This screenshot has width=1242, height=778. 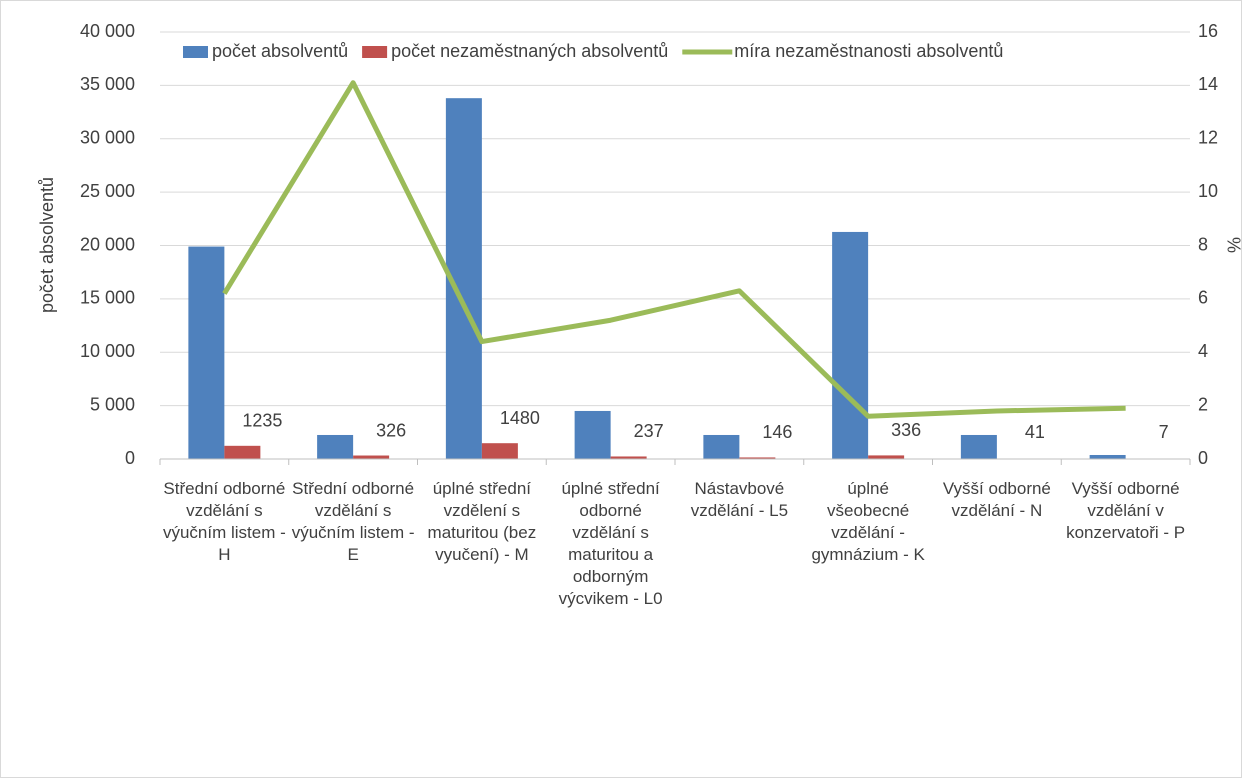 I want to click on x-tick-label: úplné všeobecné vzdělání - gymnázium - K, so click(x=868, y=521).